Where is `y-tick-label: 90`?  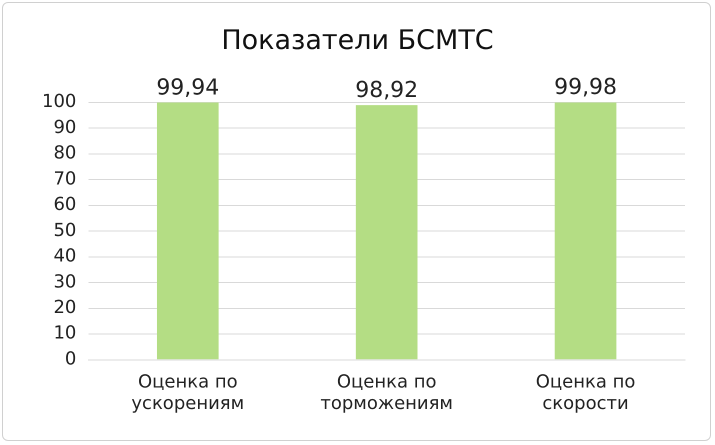
y-tick-label: 90 is located at coordinates (64, 127).